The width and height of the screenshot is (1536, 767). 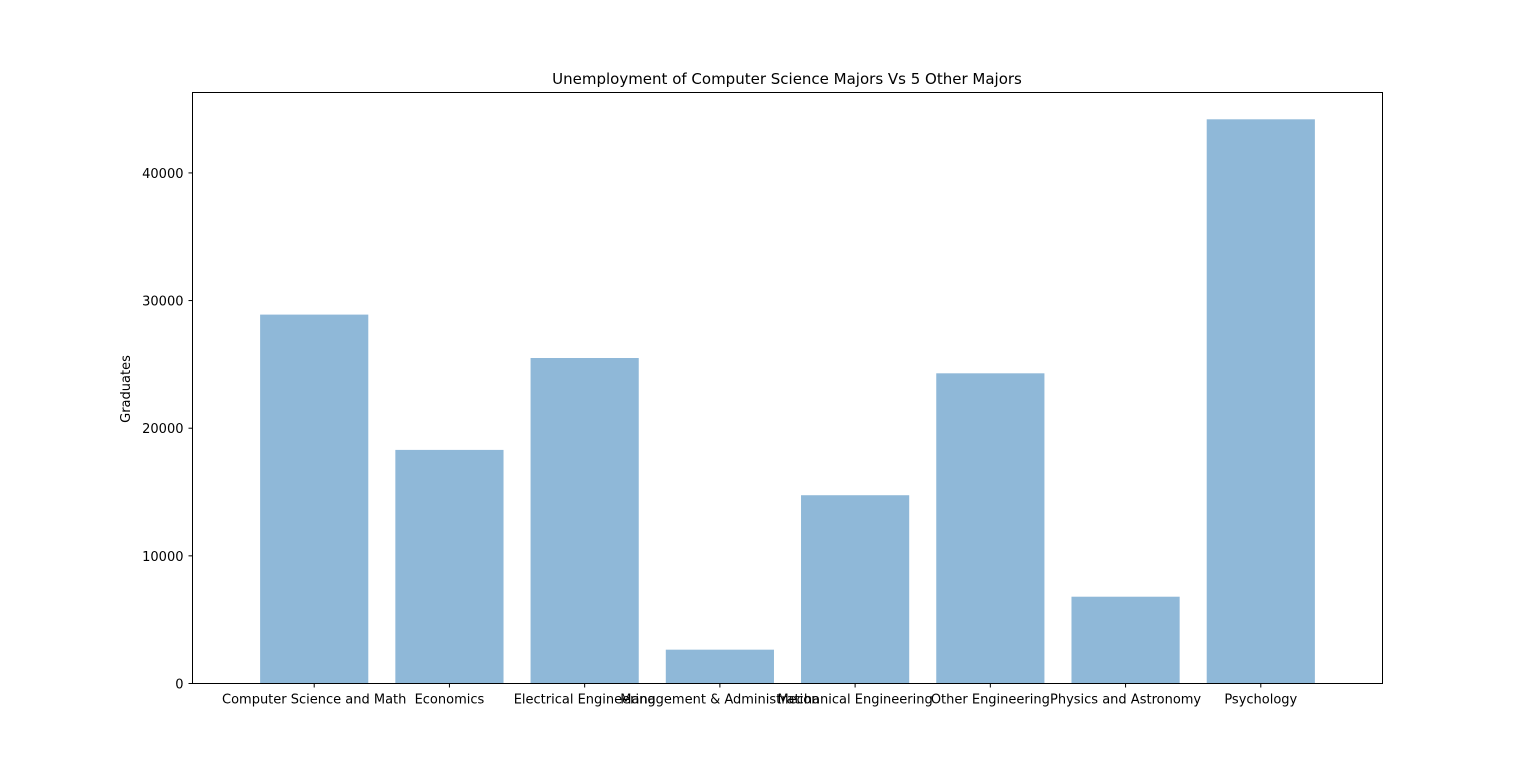 What do you see at coordinates (1125, 700) in the screenshot?
I see `x-tick-label: Physics and Astronomy` at bounding box center [1125, 700].